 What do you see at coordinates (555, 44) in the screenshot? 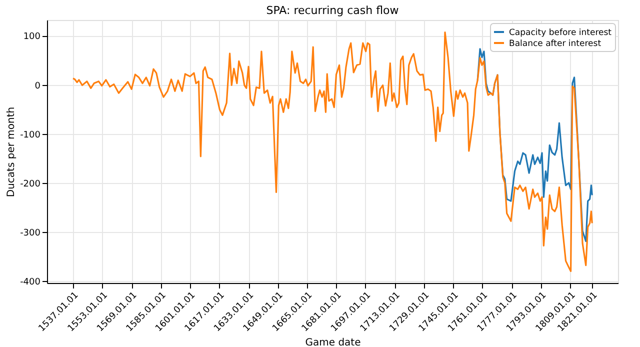
I see `legend-label: Balance after interest` at bounding box center [555, 44].